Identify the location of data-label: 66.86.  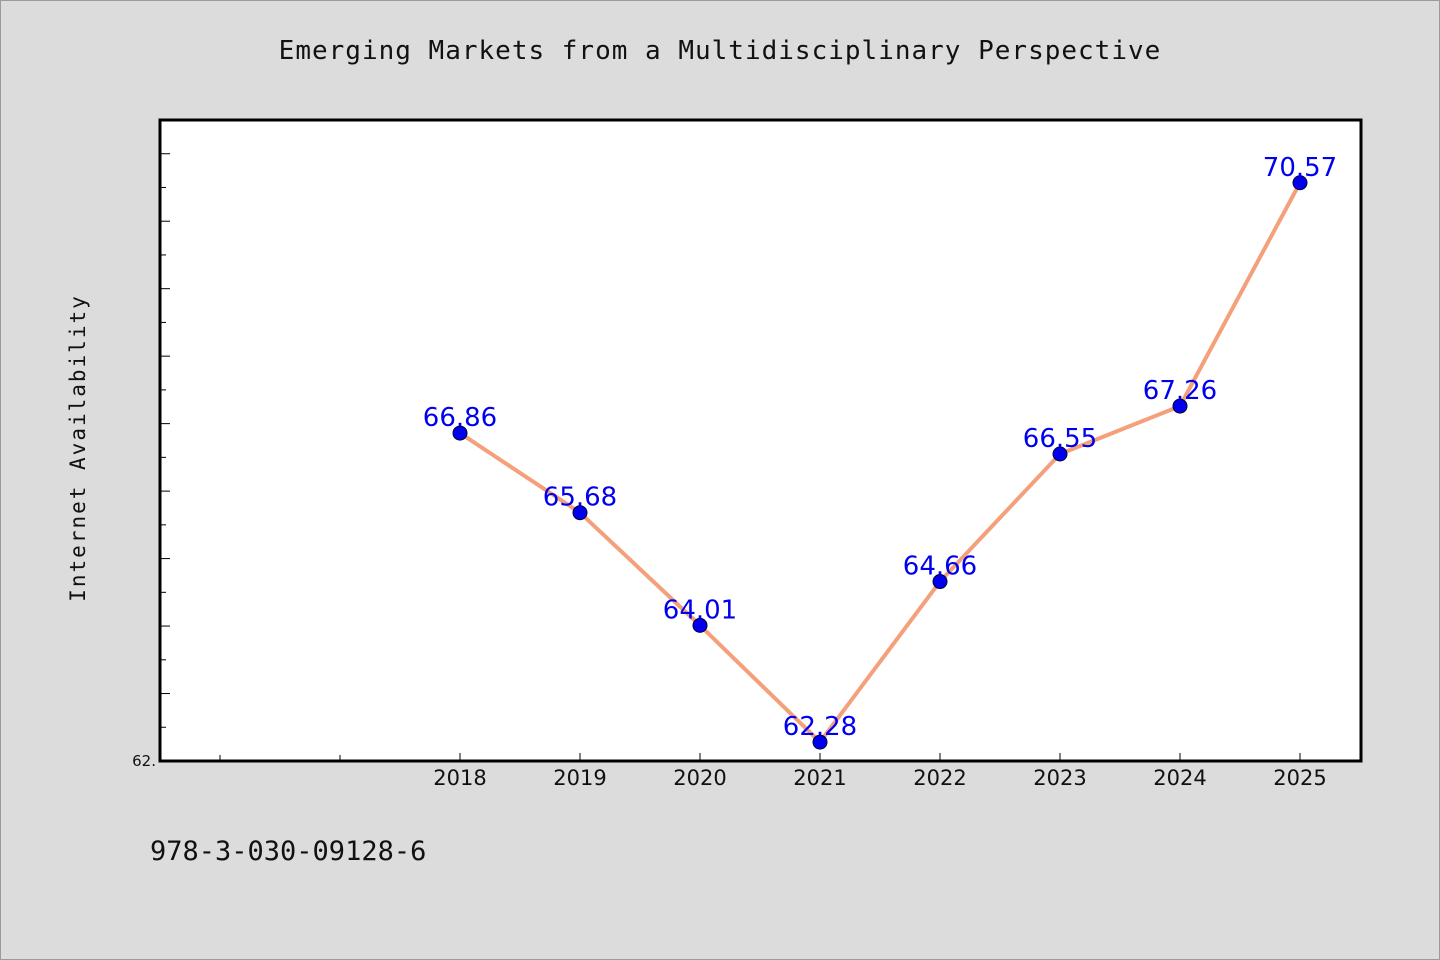
(460, 418).